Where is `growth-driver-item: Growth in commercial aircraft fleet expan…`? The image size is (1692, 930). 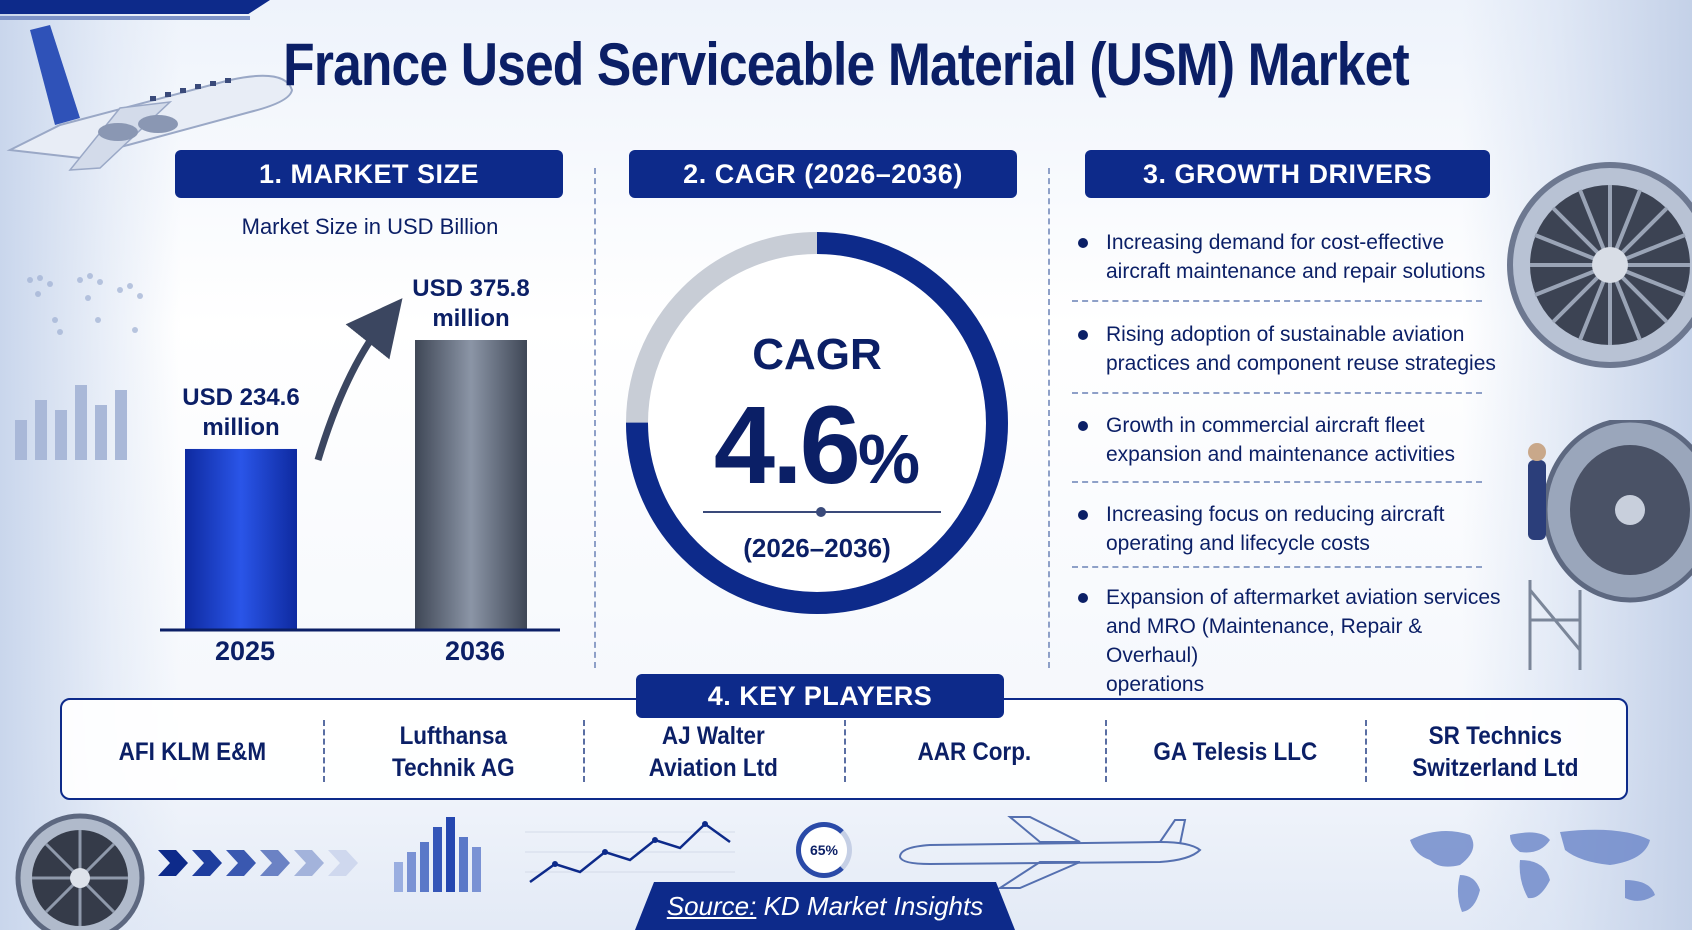 growth-driver-item: Growth in commercial aircraft fleet expan… is located at coordinates (1303, 440).